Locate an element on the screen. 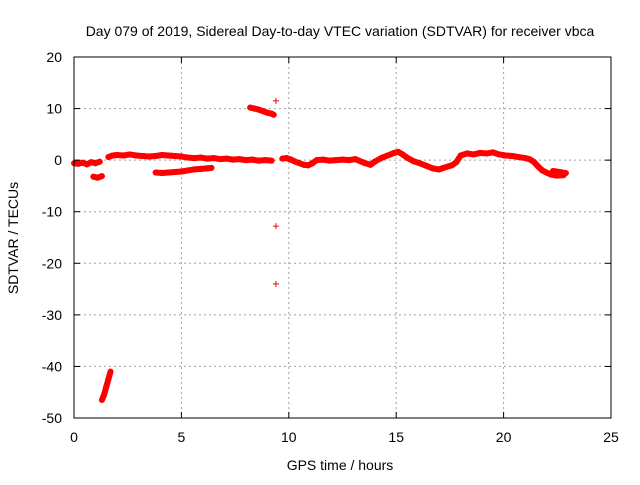  y-axis-label: SDTVAR / TECUs is located at coordinates (13, 238).